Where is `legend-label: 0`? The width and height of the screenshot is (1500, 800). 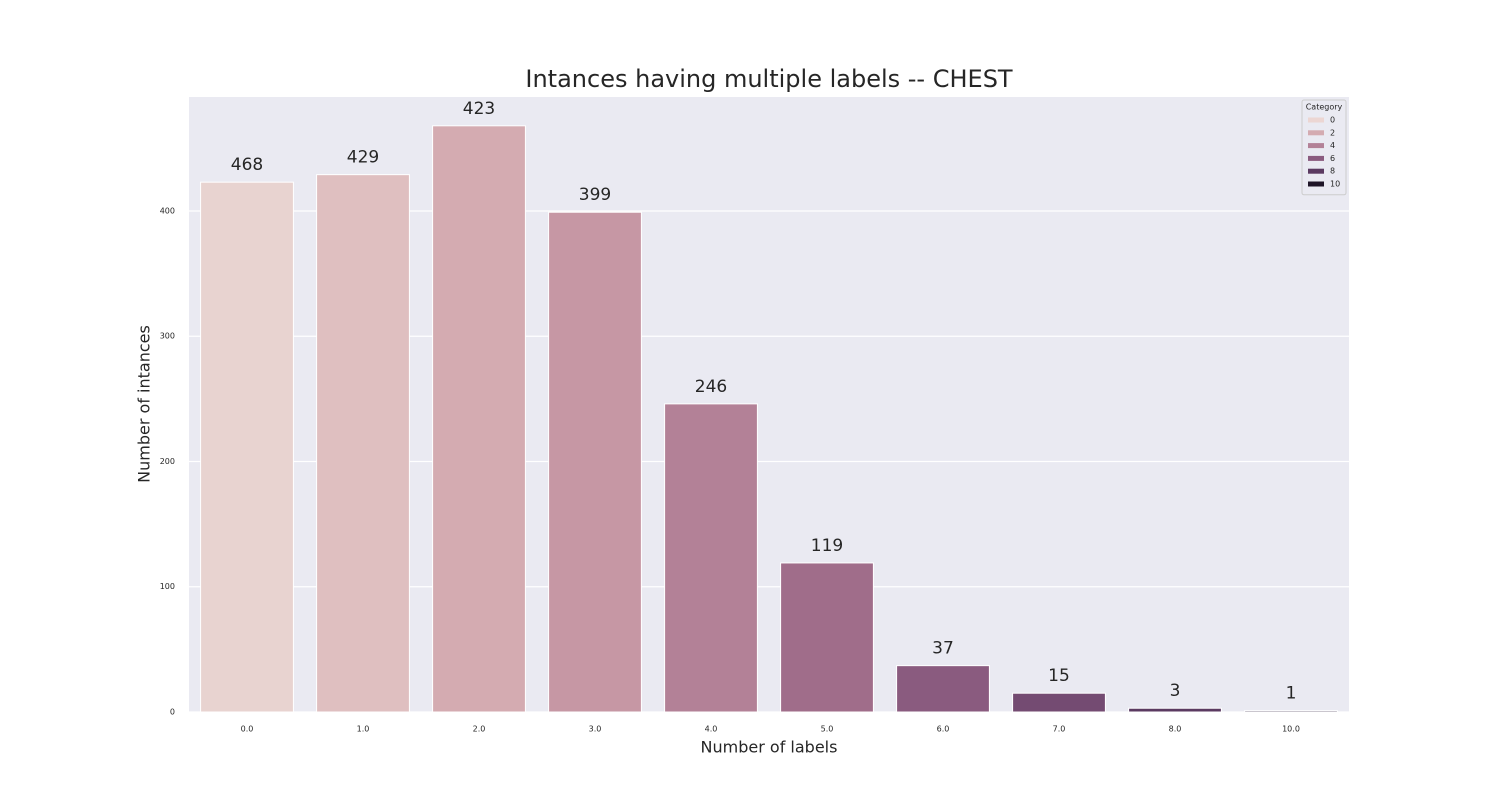
legend-label: 0 is located at coordinates (1332, 120).